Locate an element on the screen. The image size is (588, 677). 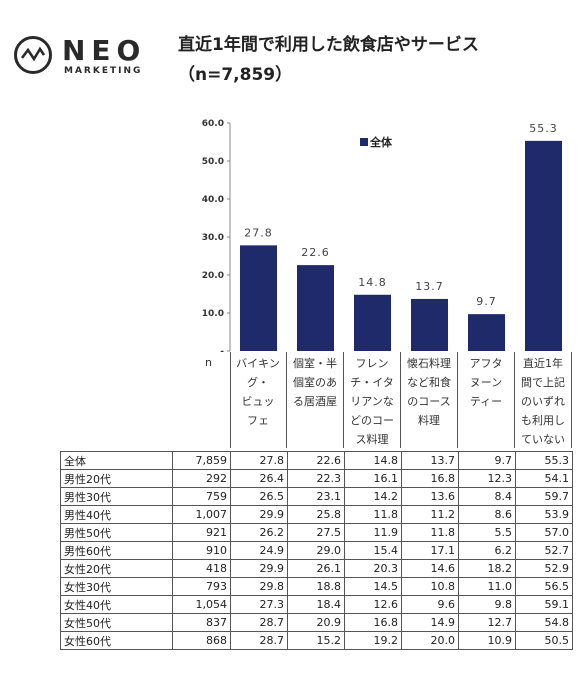
category-label: 直近1年 間で上記 のいずれ も利用し ていない is located at coordinates (543, 400).